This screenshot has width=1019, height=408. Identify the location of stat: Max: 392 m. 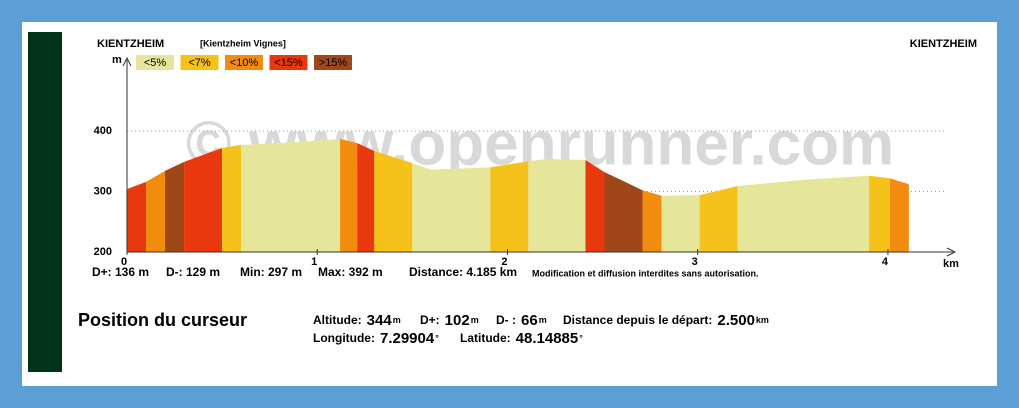
(350, 272).